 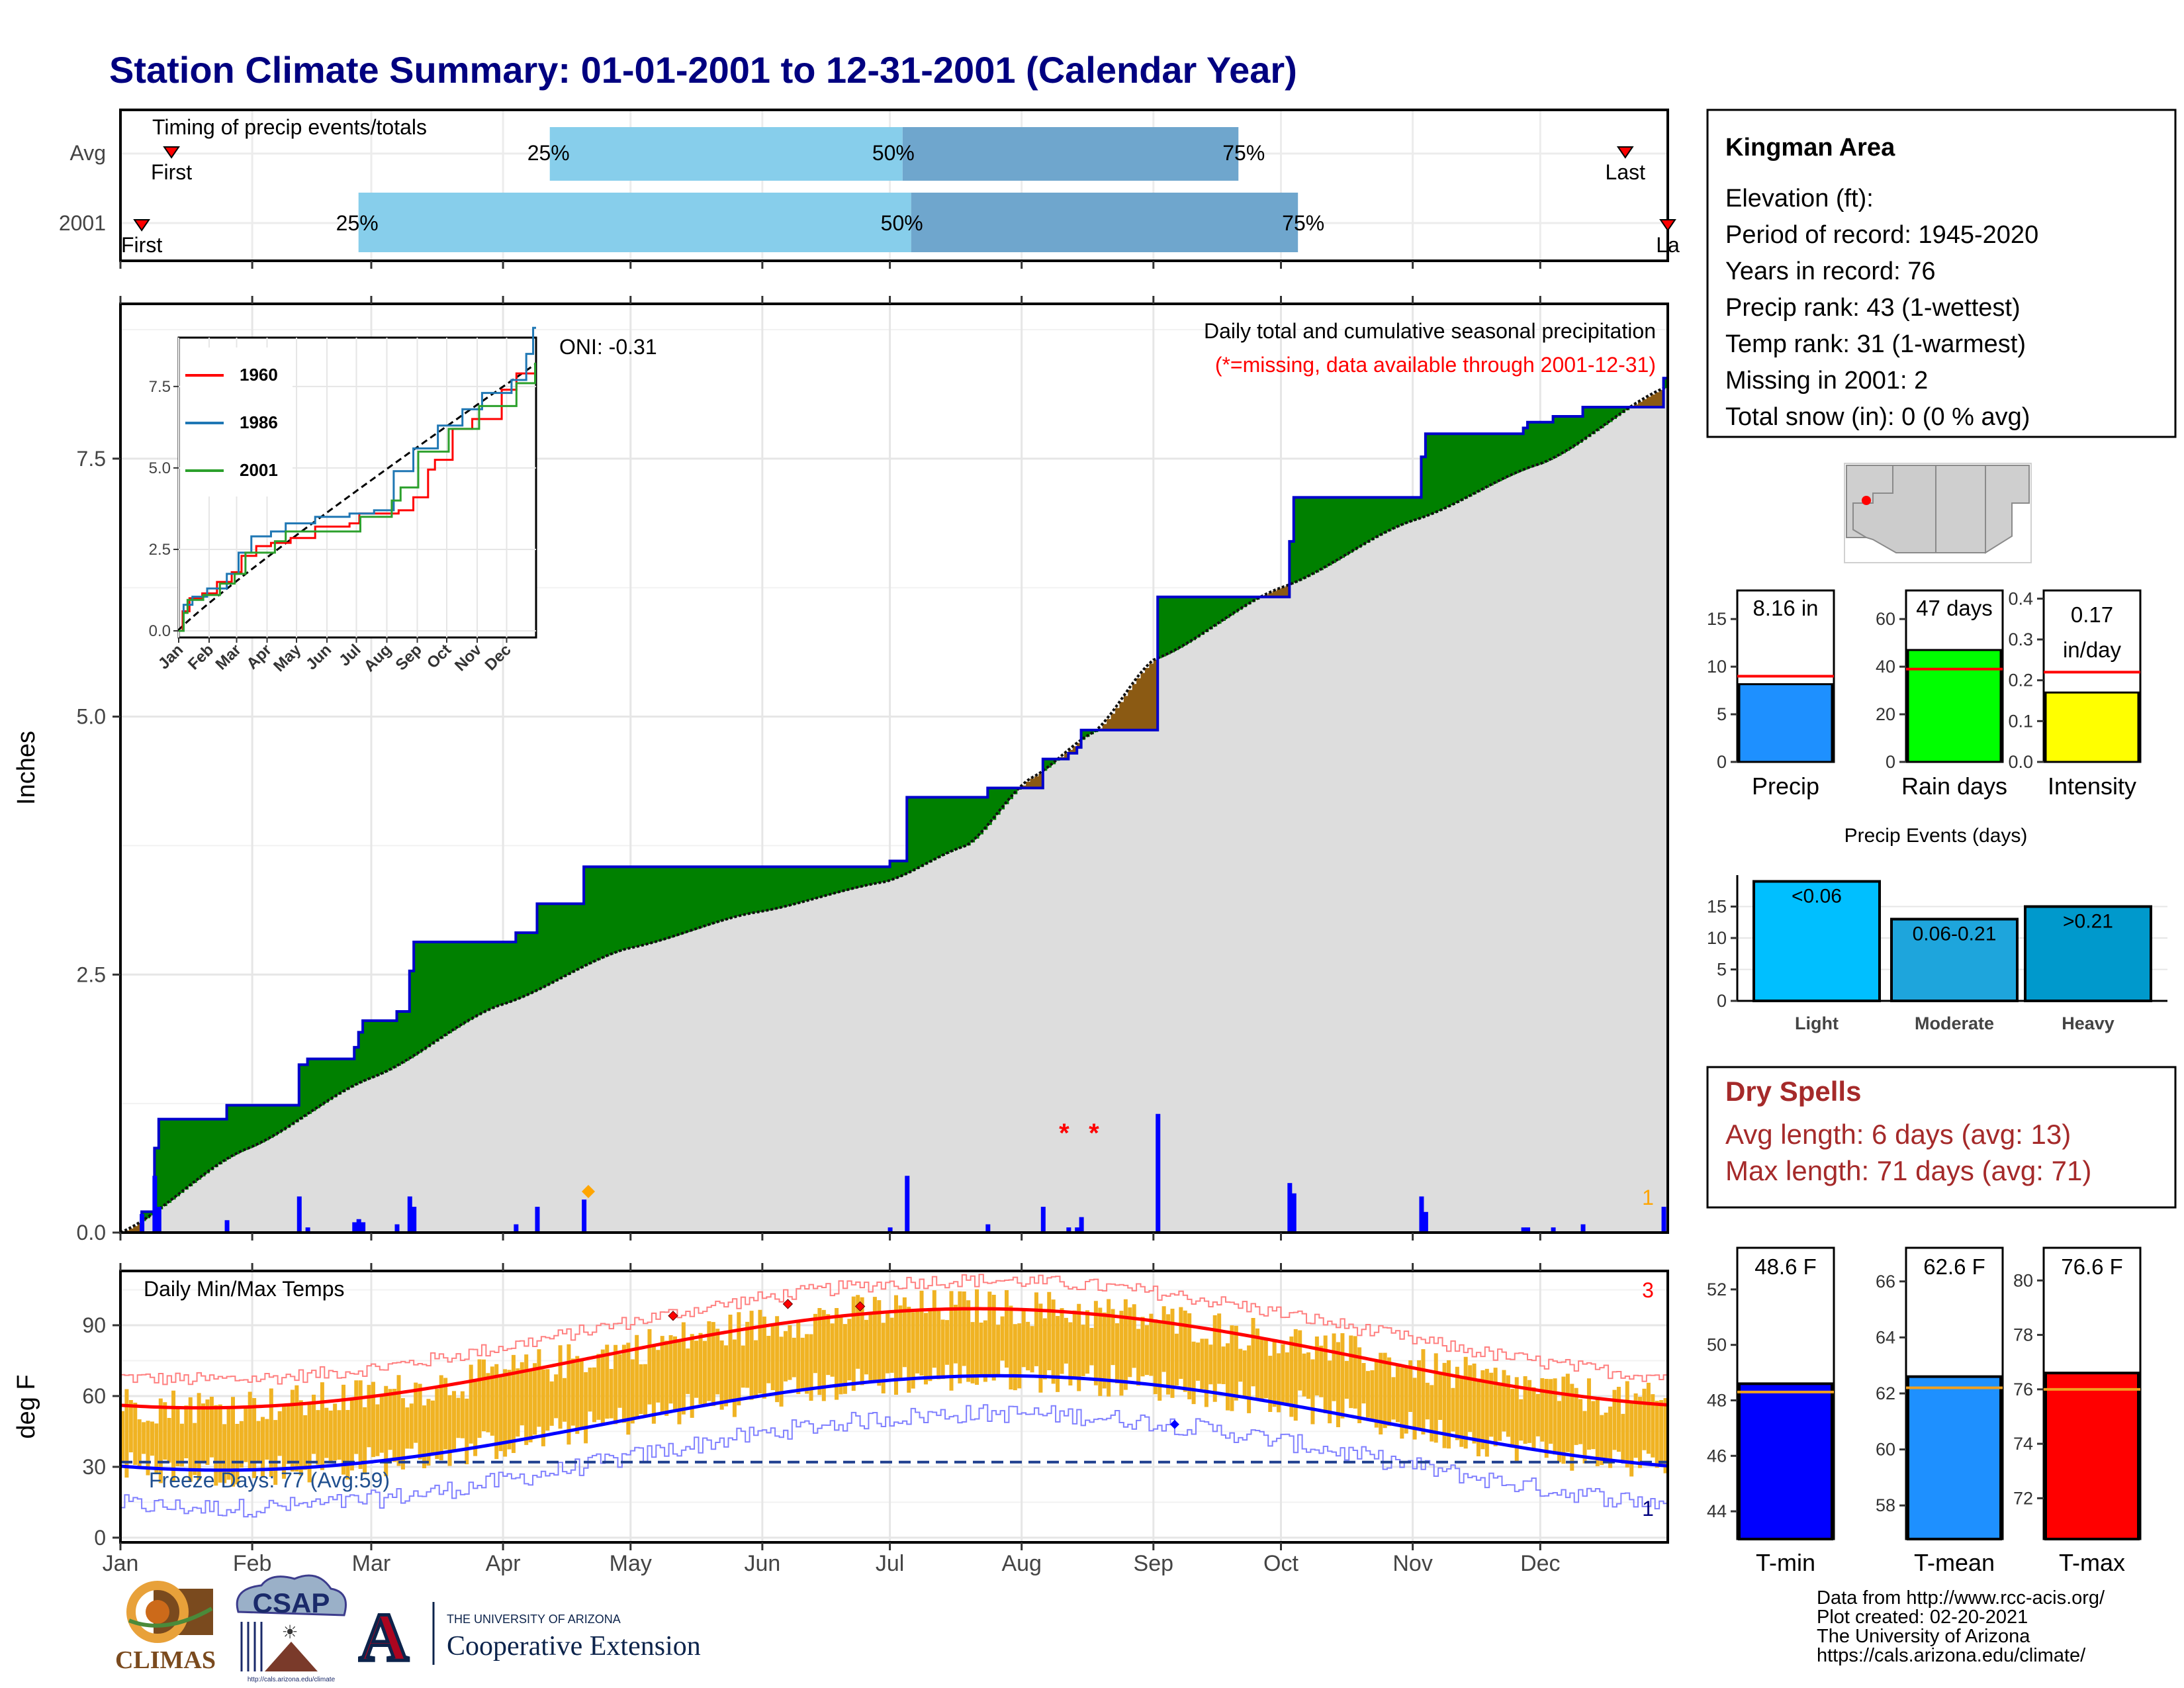 What do you see at coordinates (160, 468) in the screenshot?
I see `inset-ytick-label: 5.0` at bounding box center [160, 468].